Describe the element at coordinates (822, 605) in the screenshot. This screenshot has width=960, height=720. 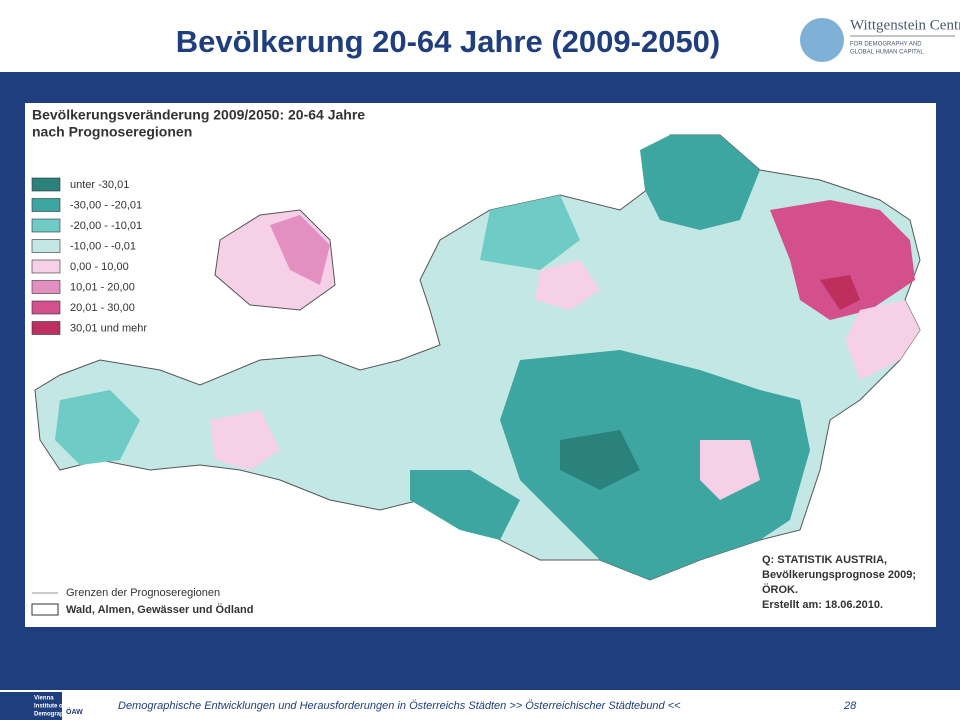
I see `source-line: Erstellt am: 18.06.2010.` at that location.